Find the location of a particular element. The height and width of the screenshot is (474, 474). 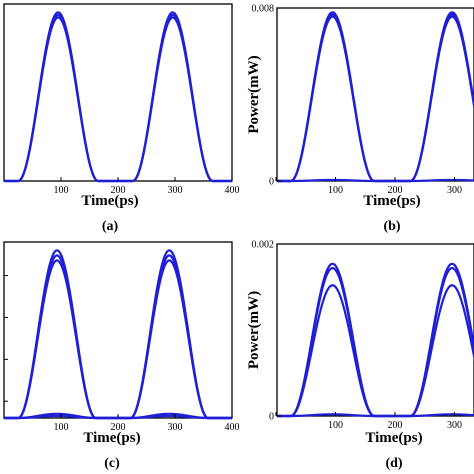

y-tick-label: 0.008 is located at coordinates (263, 9).